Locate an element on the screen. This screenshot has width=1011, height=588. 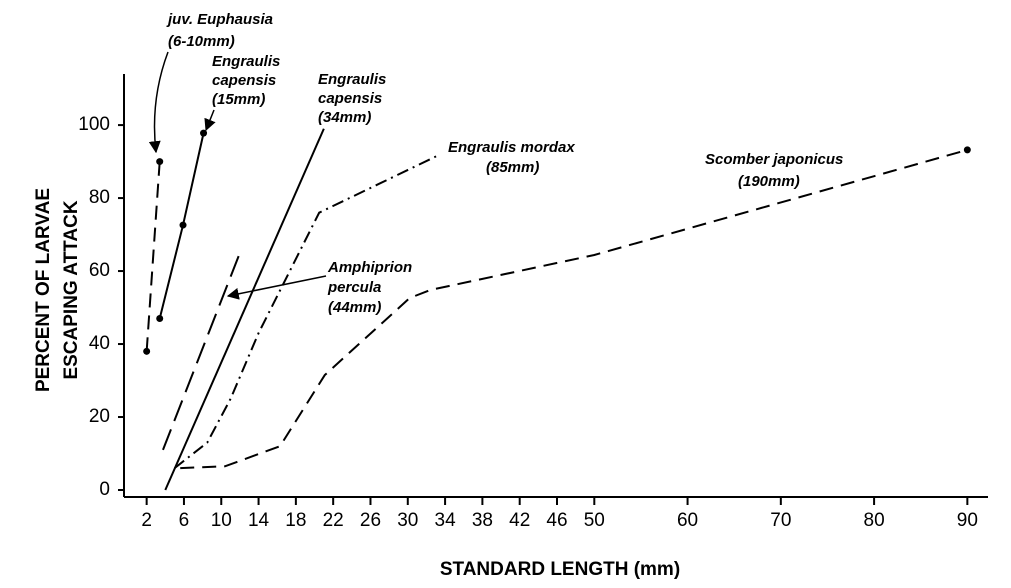
x-tick-label: 38 is located at coordinates (482, 520).